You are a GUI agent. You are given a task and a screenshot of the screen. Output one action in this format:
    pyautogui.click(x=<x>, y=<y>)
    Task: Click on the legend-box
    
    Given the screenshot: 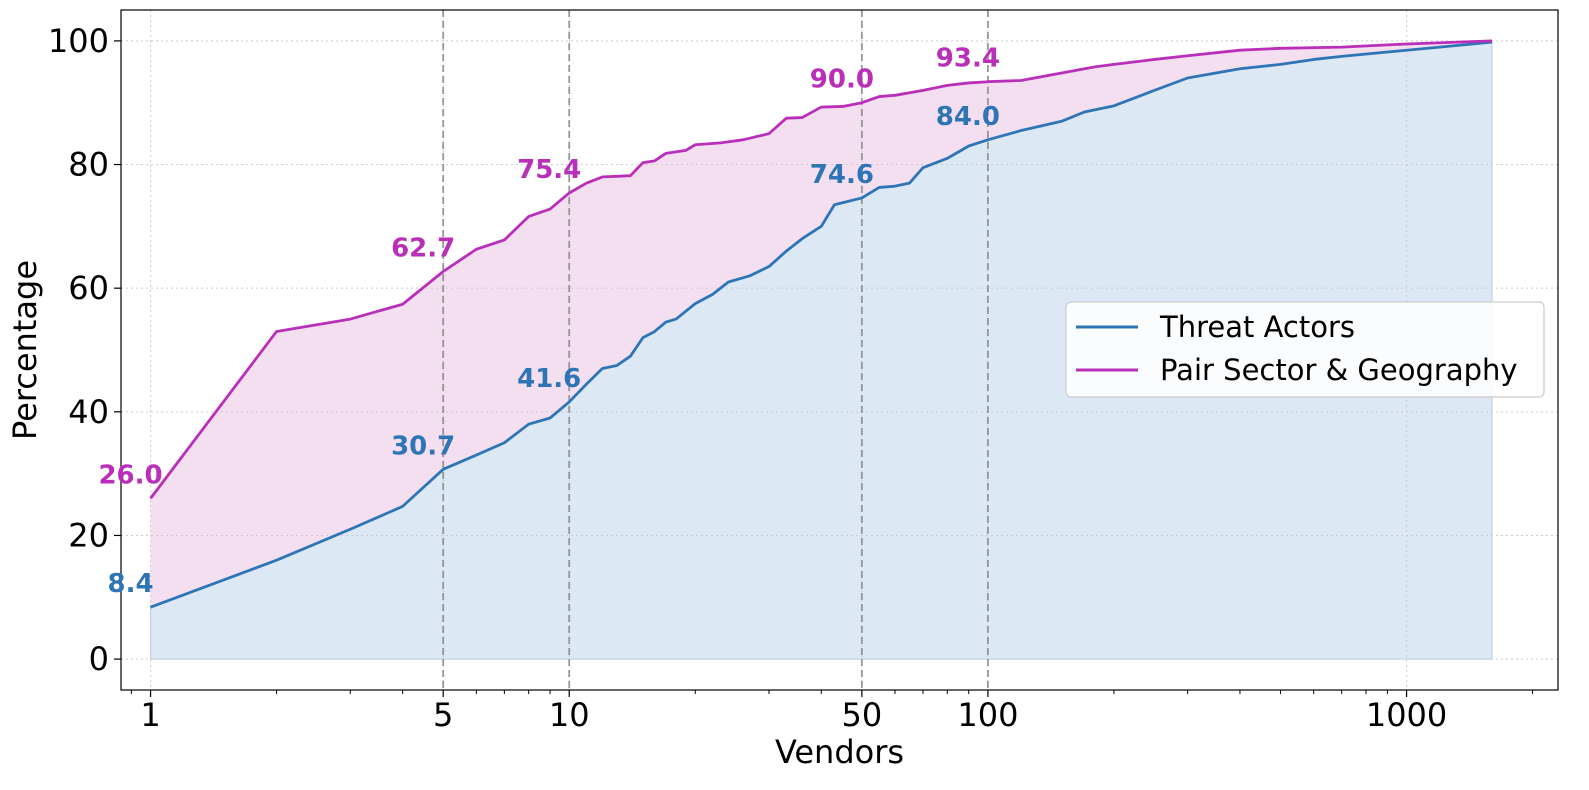 What is the action you would take?
    pyautogui.click(x=1305, y=349)
    